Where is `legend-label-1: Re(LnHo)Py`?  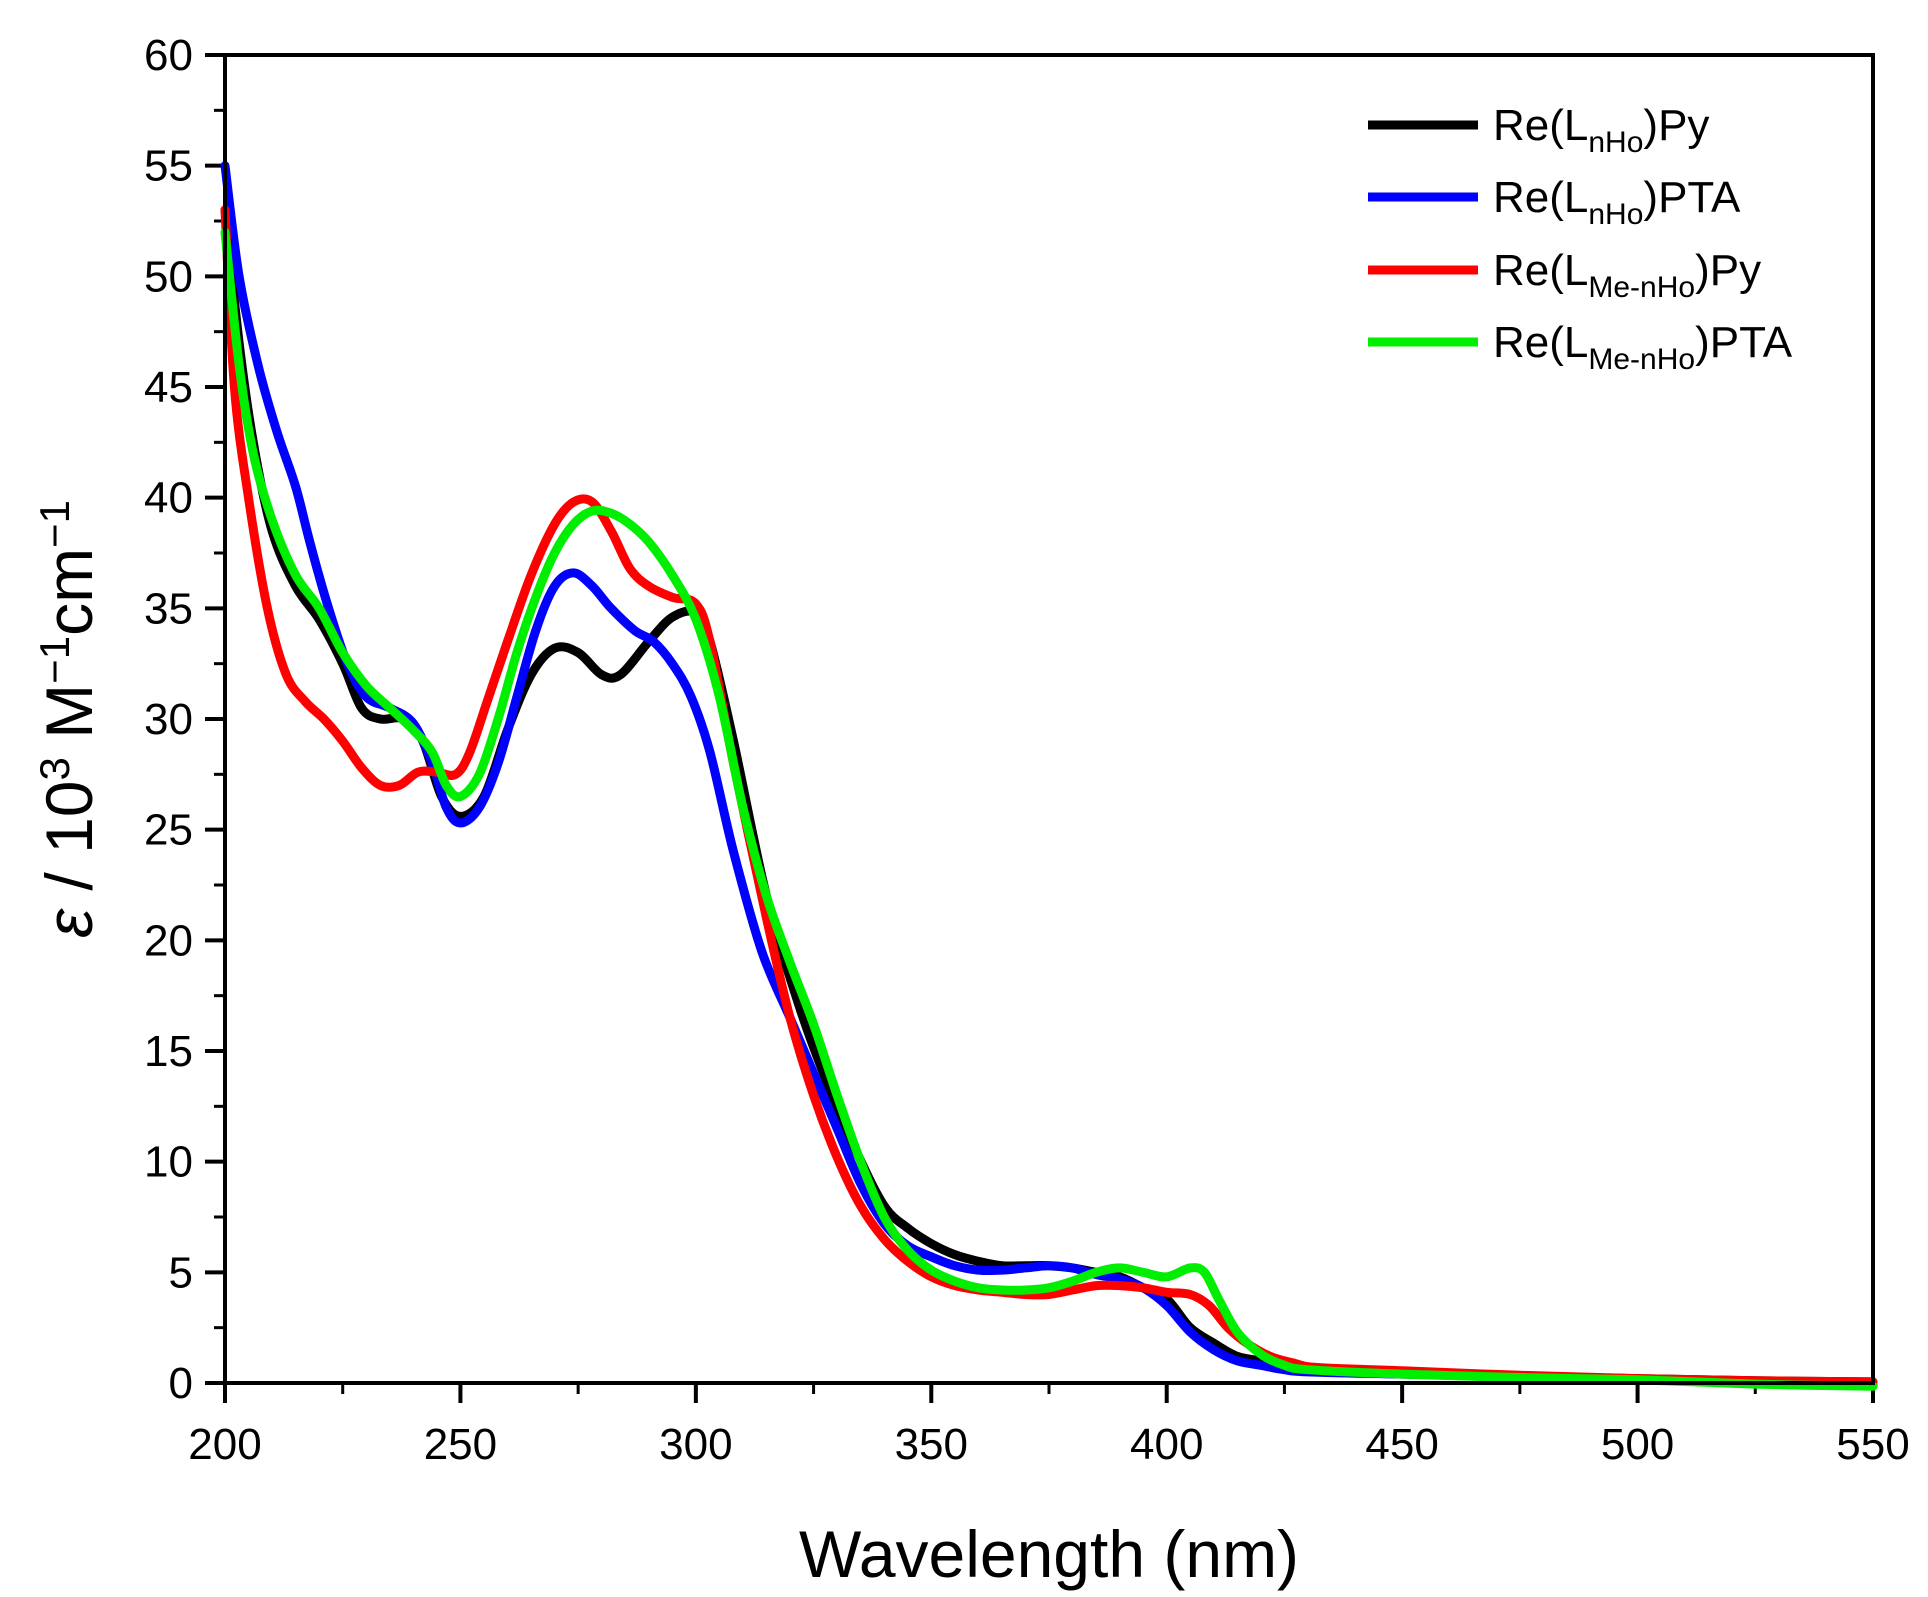 legend-label-1: Re(LnHo)Py is located at coordinates (1601, 130).